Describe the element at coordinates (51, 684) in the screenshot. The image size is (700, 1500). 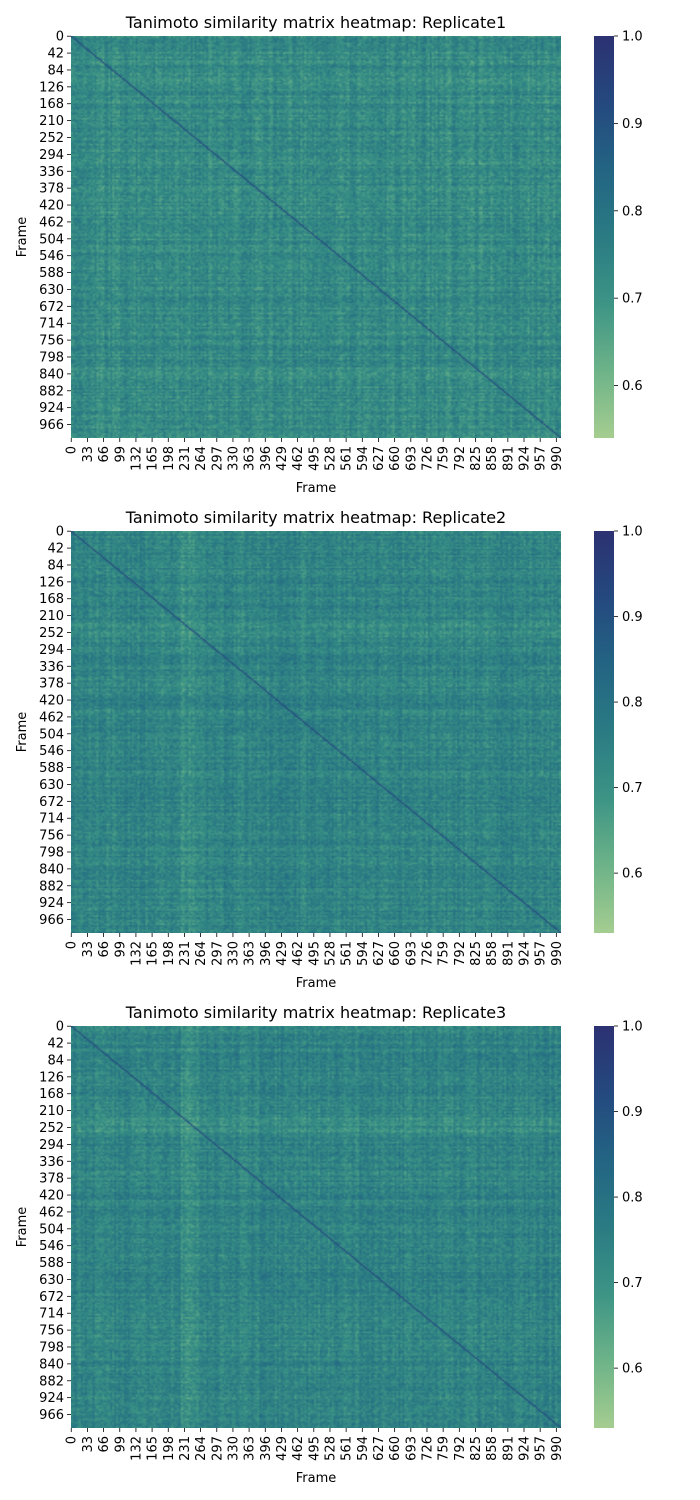
I see `y-tick-label: 378` at that location.